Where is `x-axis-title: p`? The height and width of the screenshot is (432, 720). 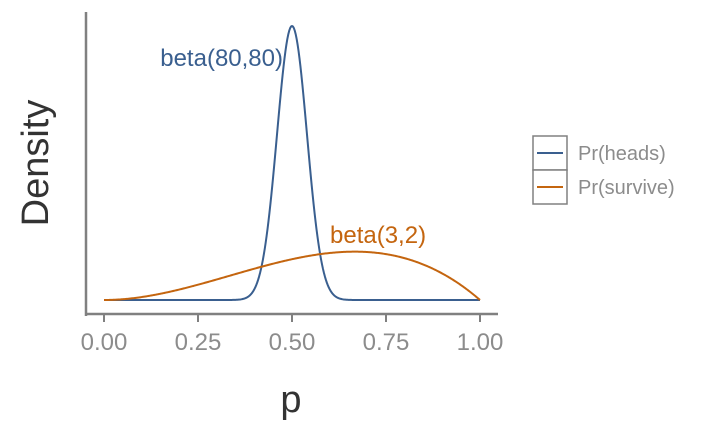 x-axis-title: p is located at coordinates (290, 400).